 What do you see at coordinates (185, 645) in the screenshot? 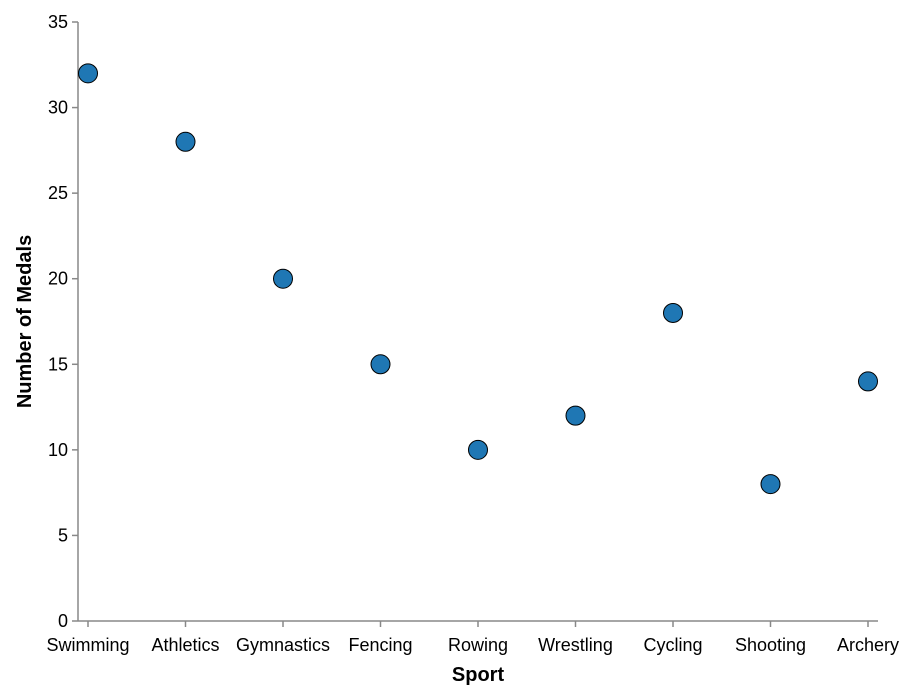
I see `x-tick-label: Athletics` at bounding box center [185, 645].